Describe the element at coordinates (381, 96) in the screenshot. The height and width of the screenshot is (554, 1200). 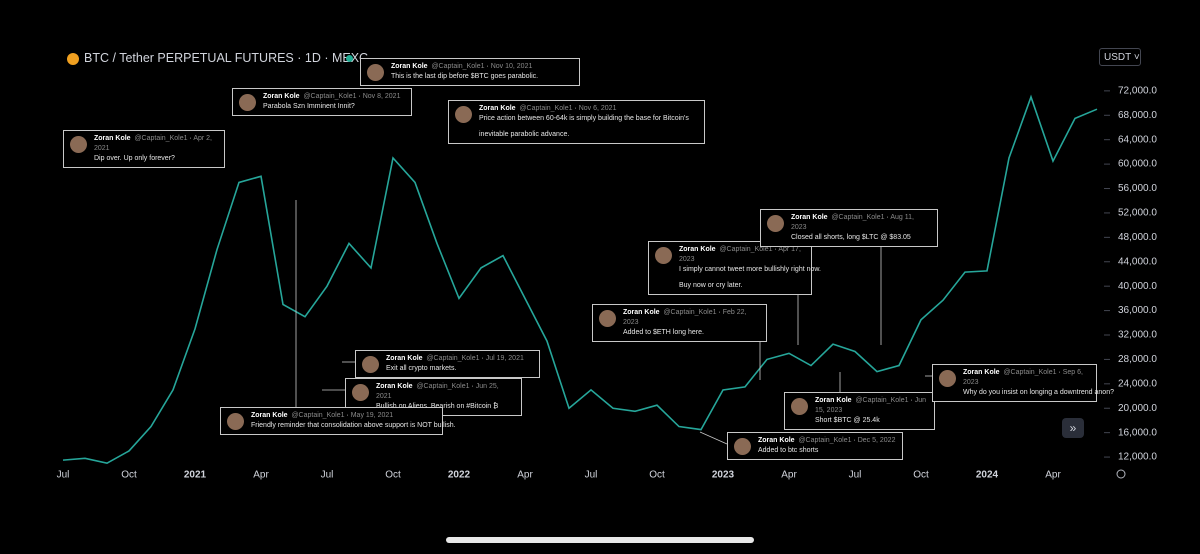
I see `tweet-date: Nov 8, 2021` at that location.